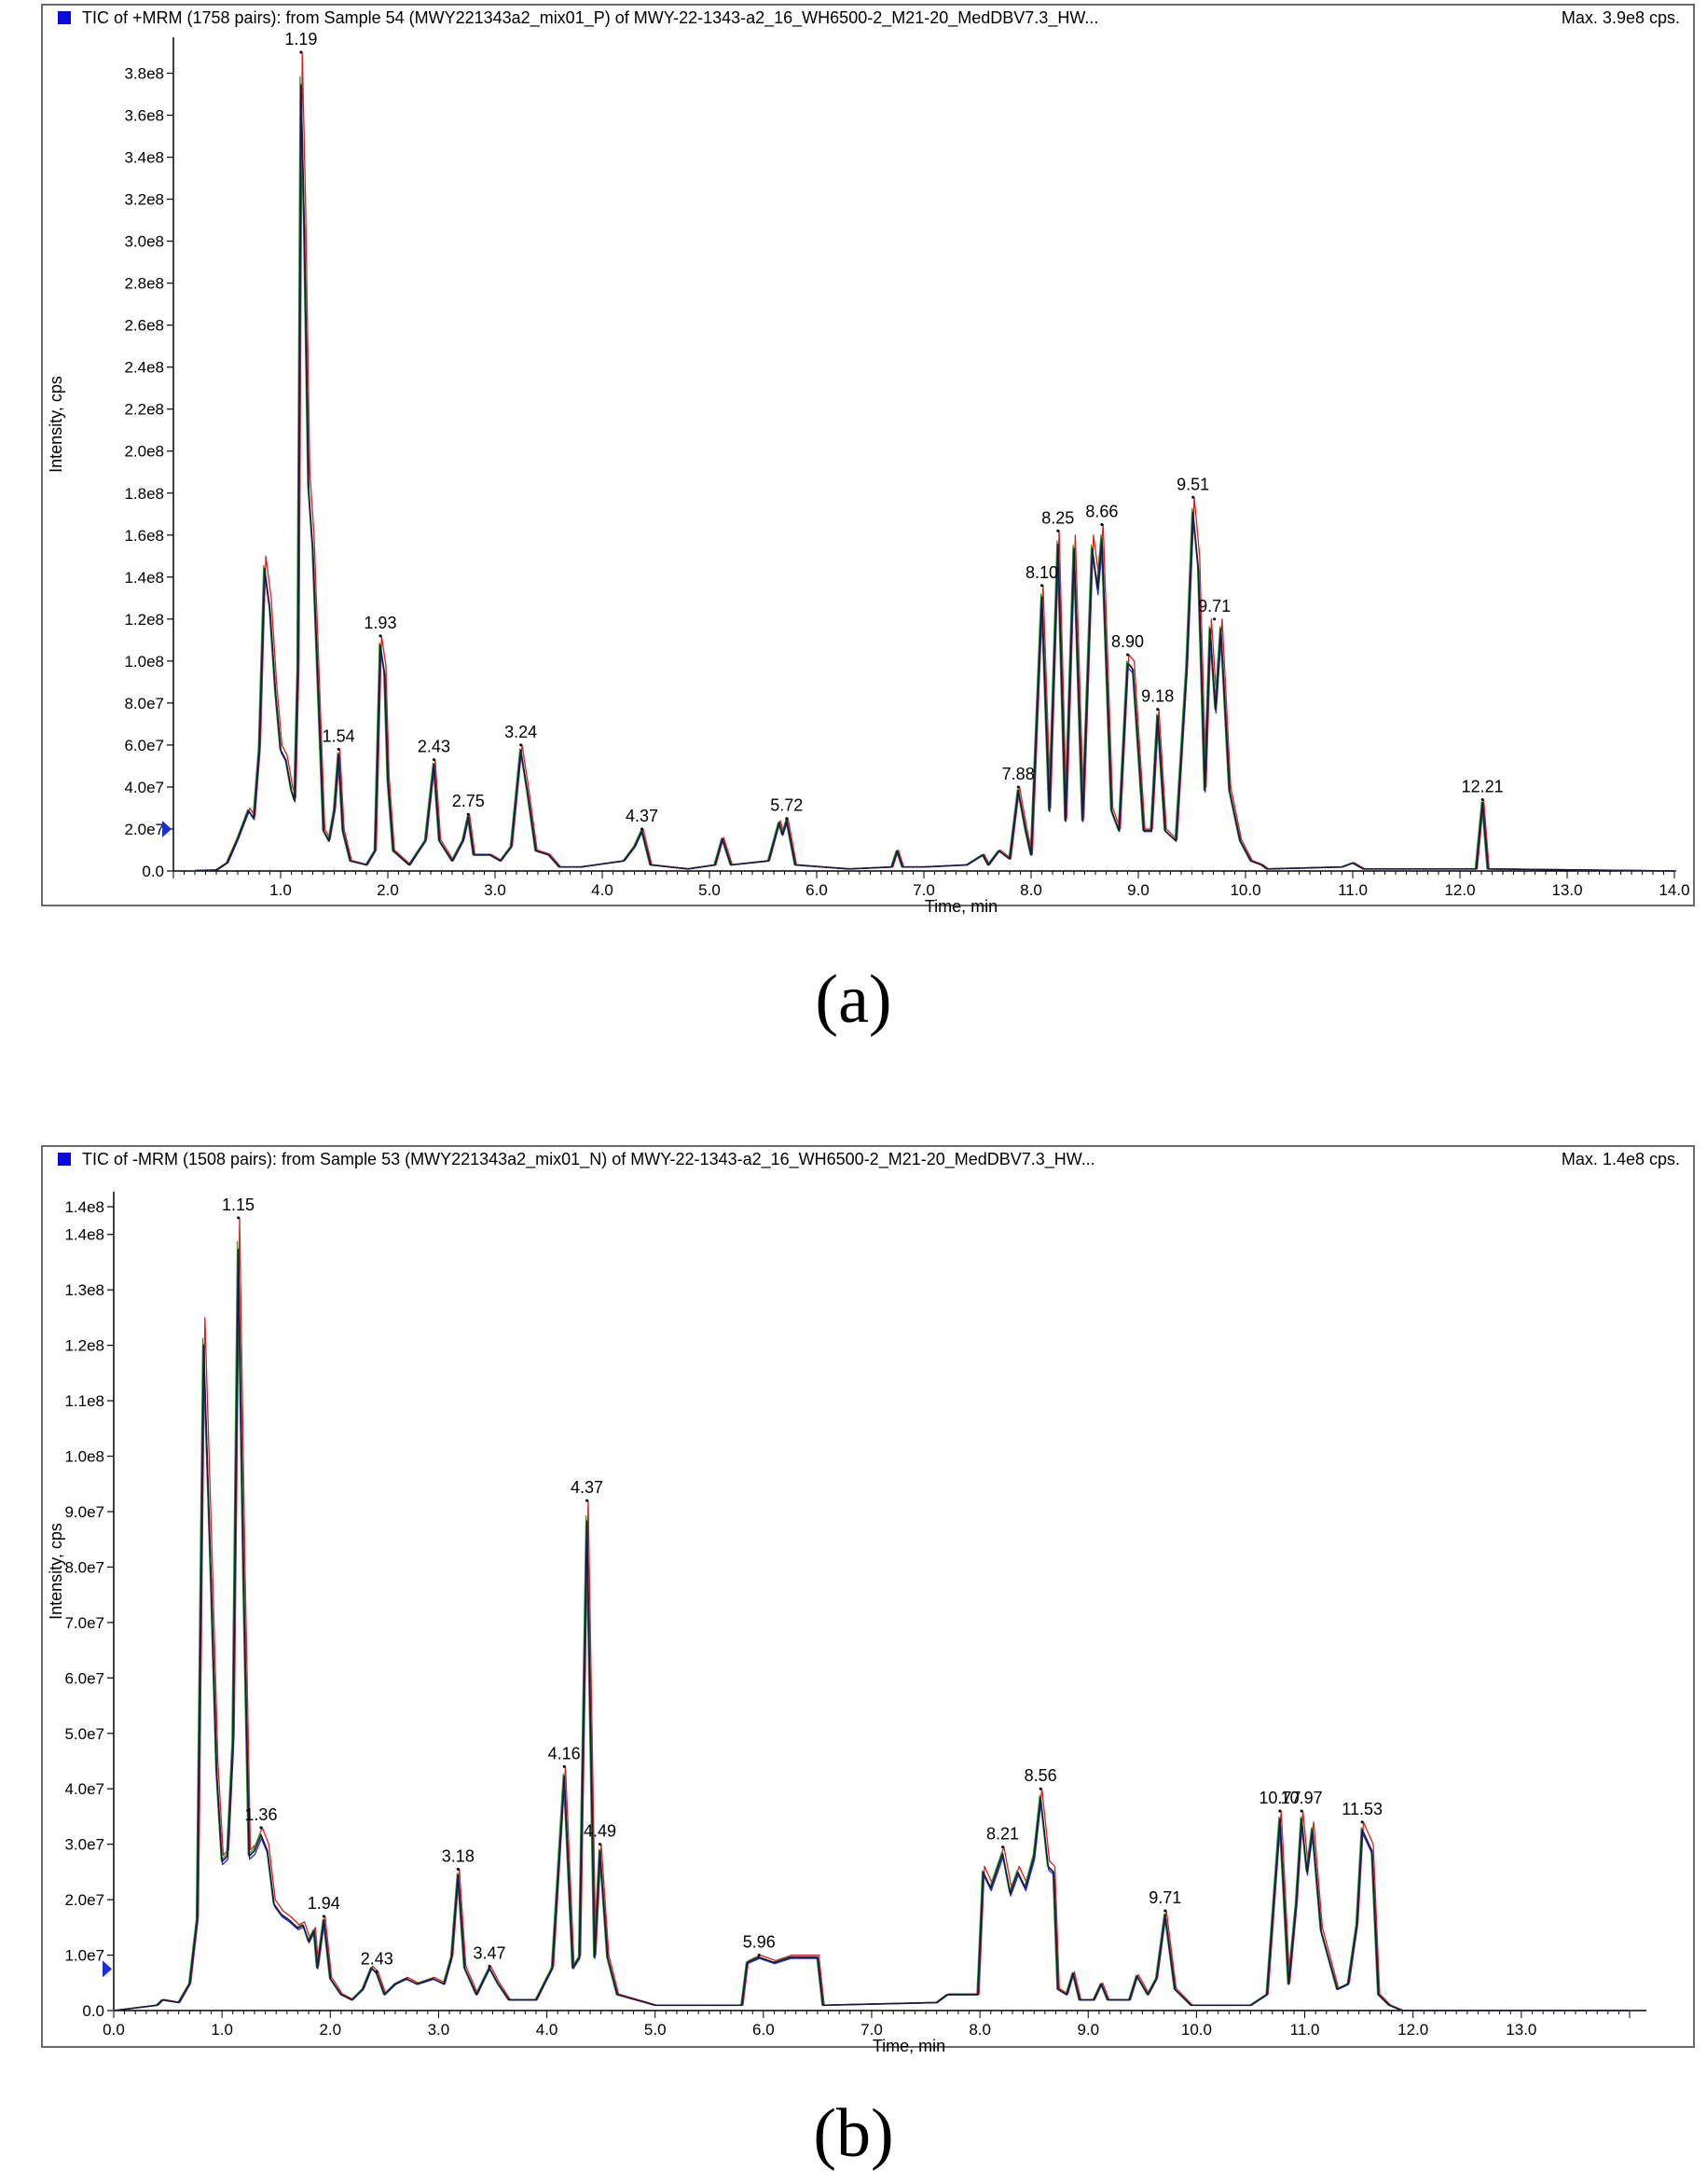 This screenshot has width=1707, height=2184. I want to click on max-intensity-label: Max. 3.9e8 cps., so click(1620, 17).